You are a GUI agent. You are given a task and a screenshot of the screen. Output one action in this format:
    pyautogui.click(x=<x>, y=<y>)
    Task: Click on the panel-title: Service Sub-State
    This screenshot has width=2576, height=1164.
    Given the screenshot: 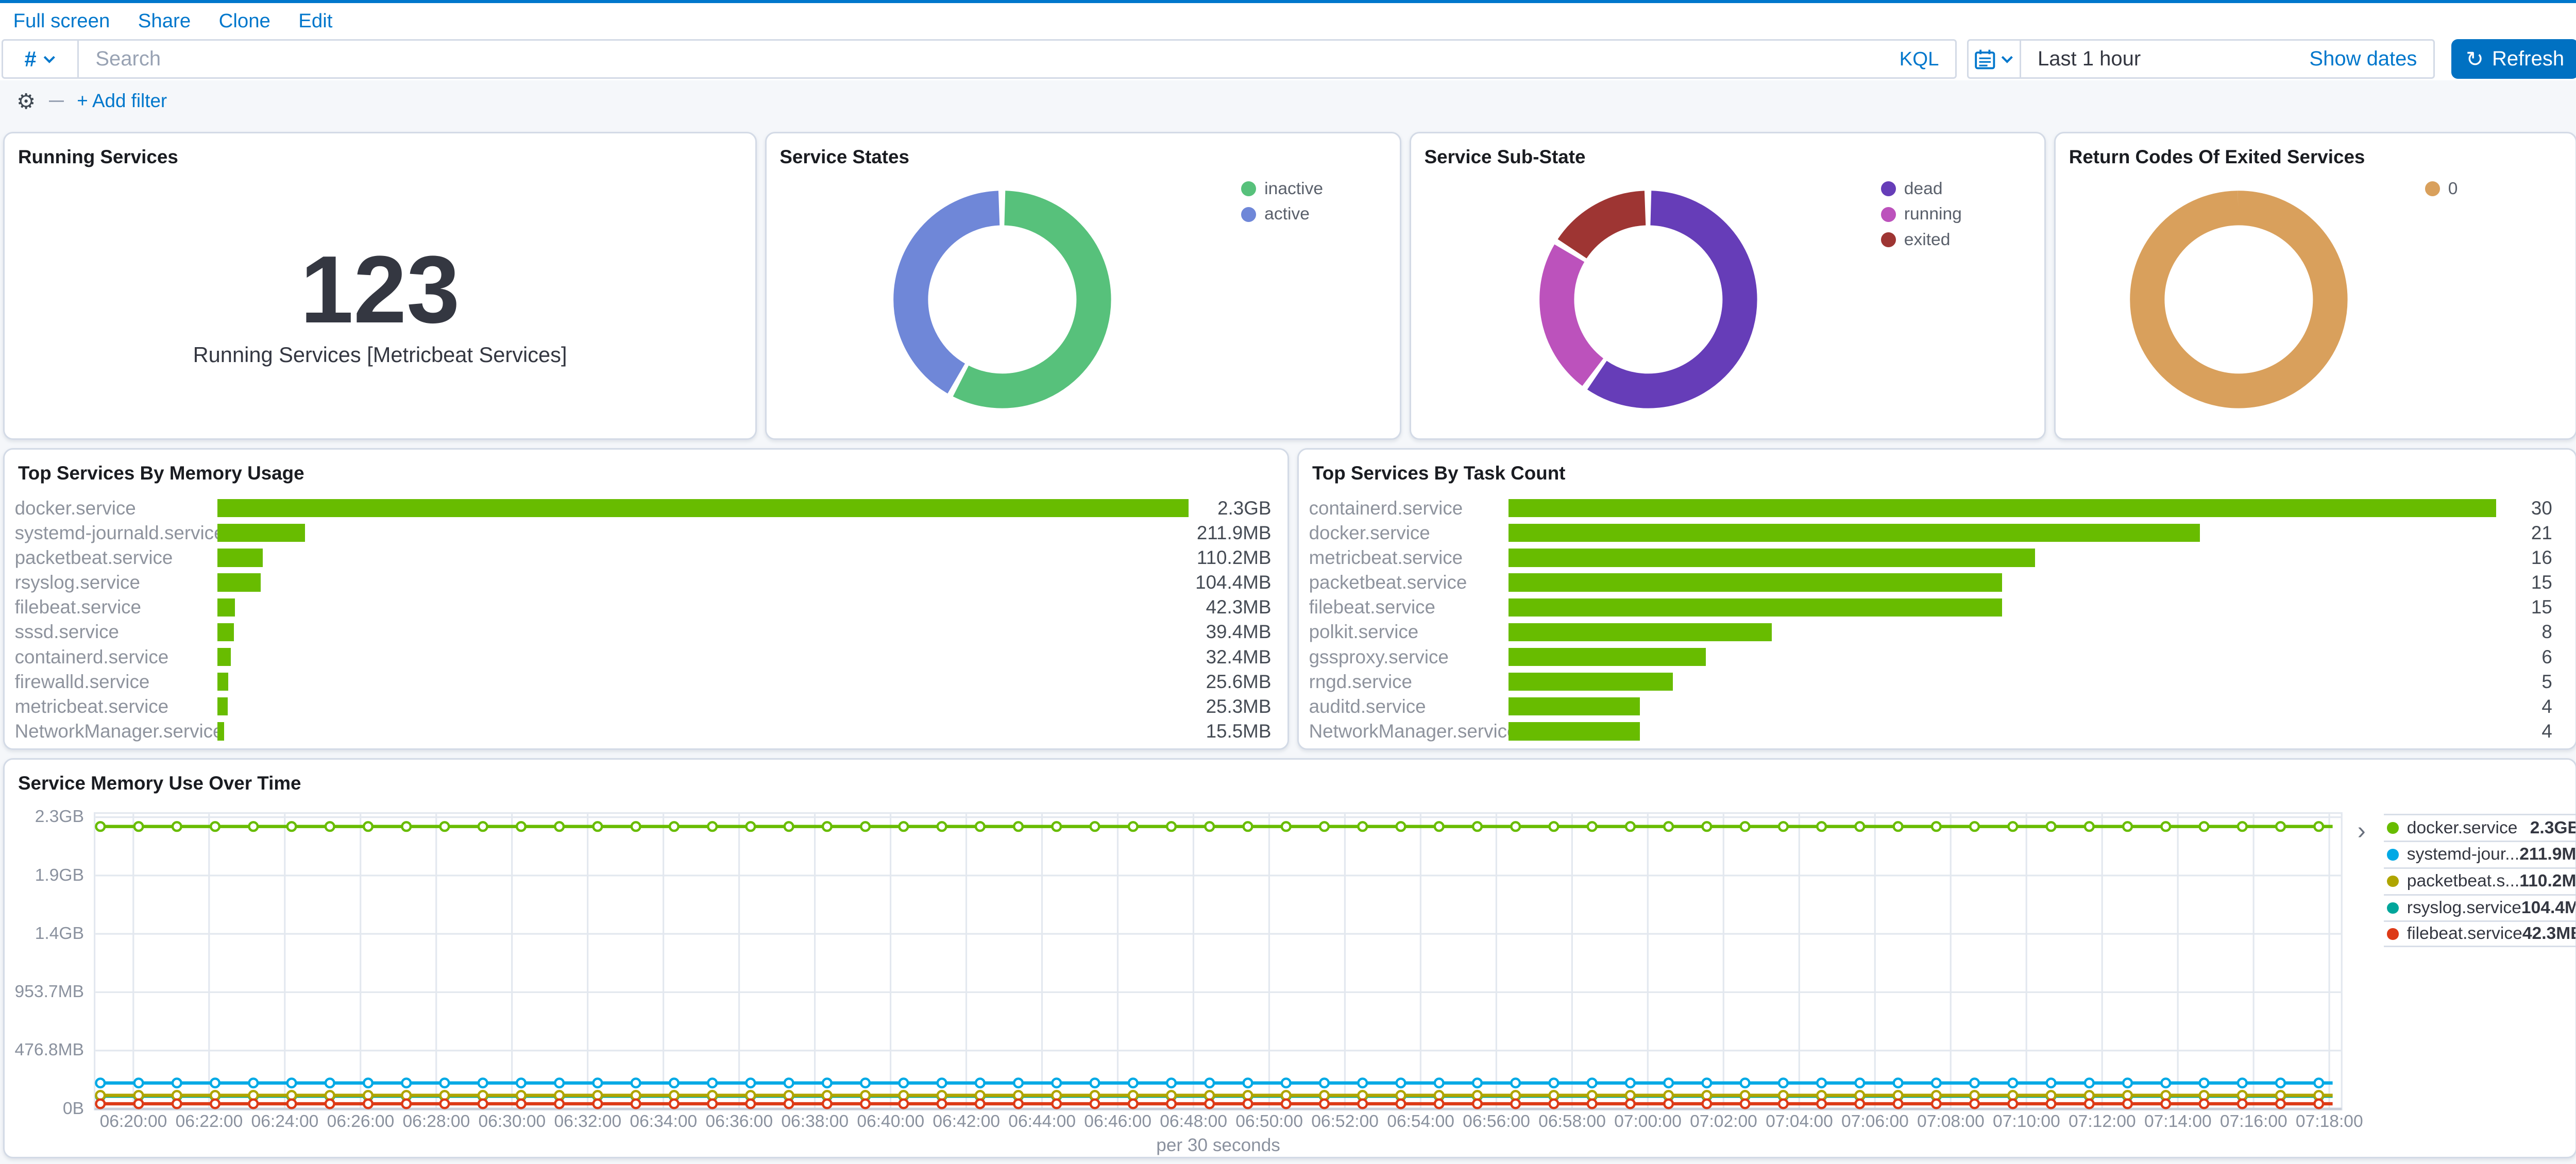 What is the action you would take?
    pyautogui.click(x=1505, y=156)
    